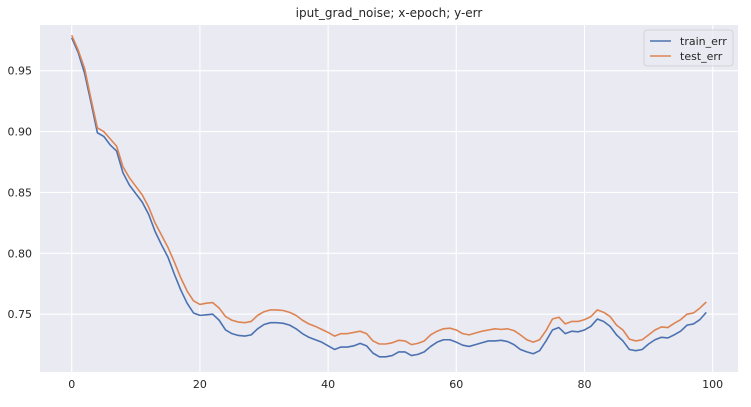 Image resolution: width=751 pixels, height=407 pixels. Describe the element at coordinates (456, 384) in the screenshot. I see `x-tick-label: 60` at that location.